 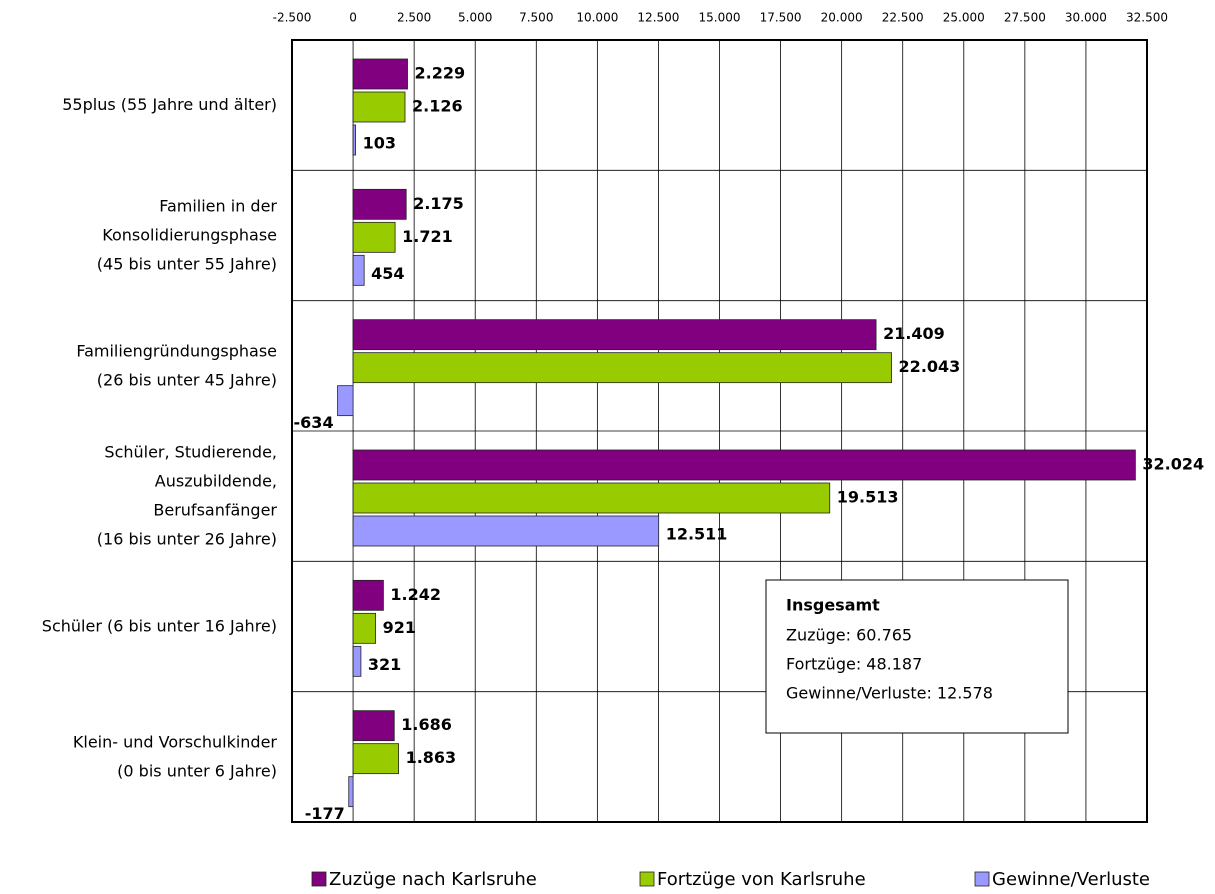 I want to click on value-label: 1.686, so click(x=426, y=724).